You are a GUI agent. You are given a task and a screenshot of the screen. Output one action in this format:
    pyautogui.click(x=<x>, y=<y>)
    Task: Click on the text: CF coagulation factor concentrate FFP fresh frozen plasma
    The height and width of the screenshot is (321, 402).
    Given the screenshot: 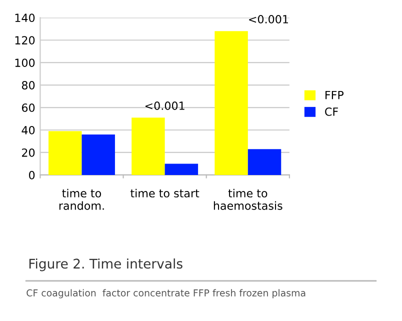 What is the action you would take?
    pyautogui.click(x=166, y=293)
    